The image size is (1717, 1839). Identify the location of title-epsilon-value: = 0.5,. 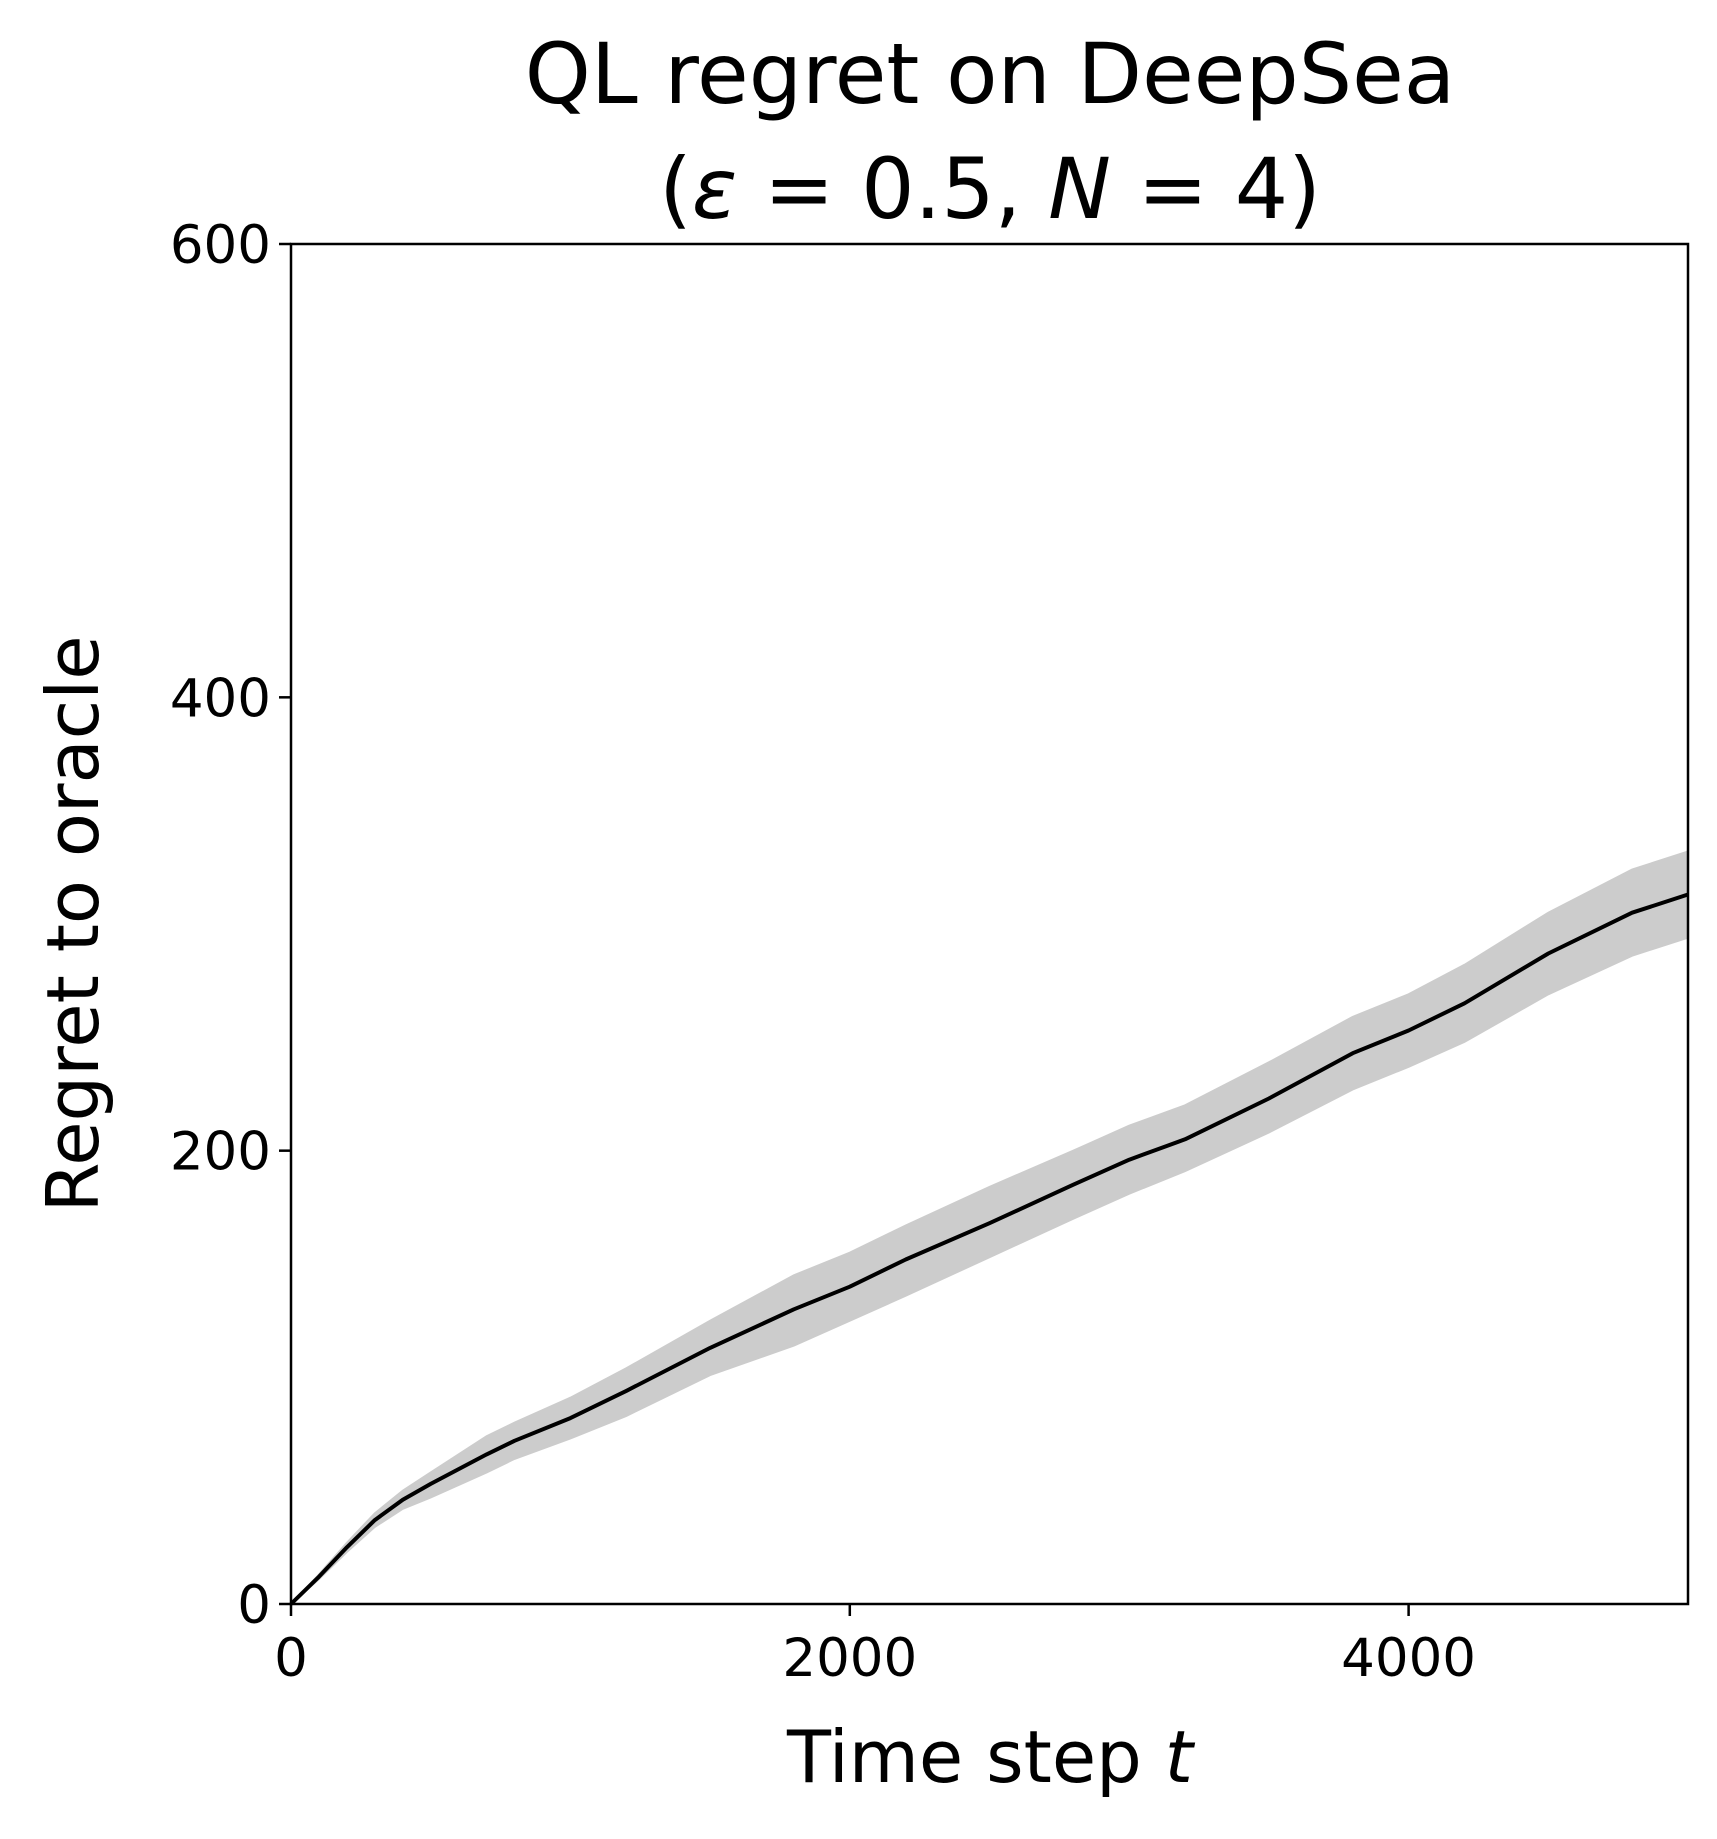
(892, 189).